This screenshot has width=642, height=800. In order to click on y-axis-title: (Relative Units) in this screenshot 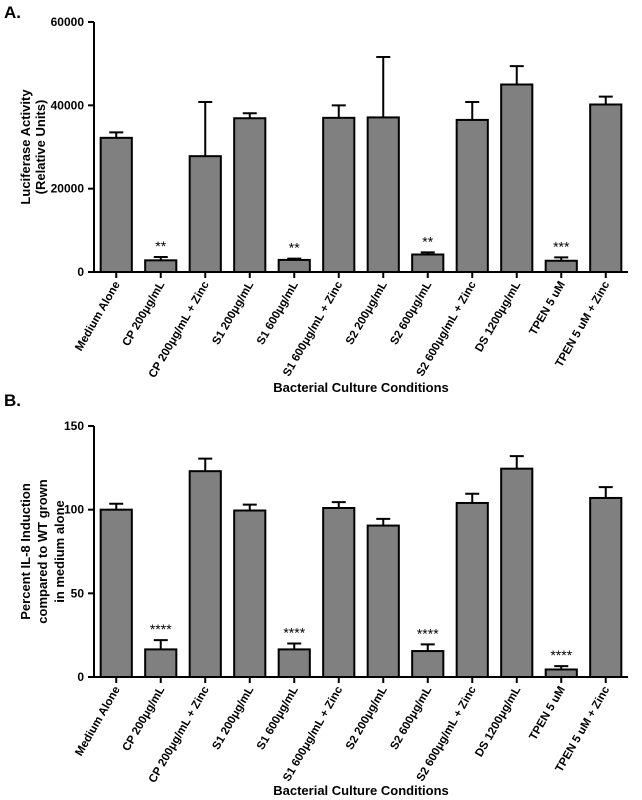, I will do `click(40, 147)`.